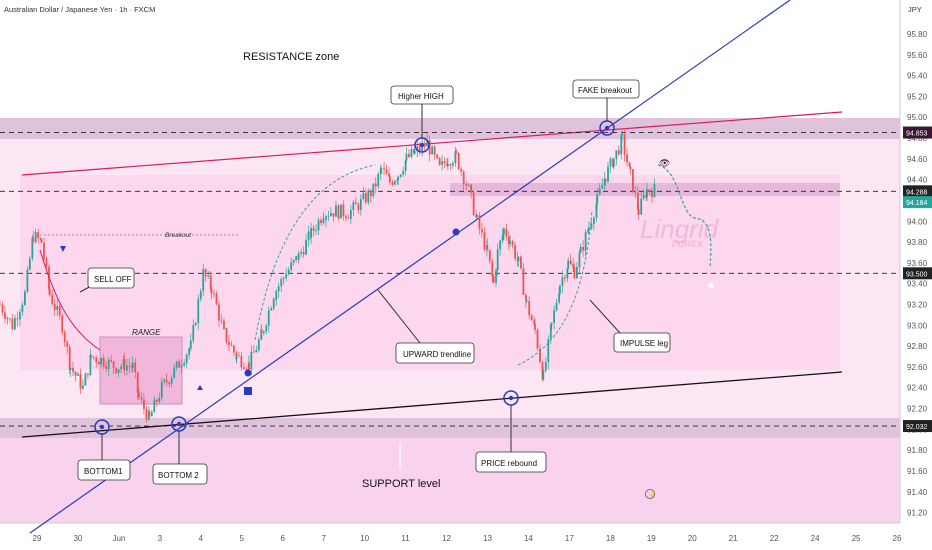  I want to click on level-price-label: 94.184, so click(917, 203).